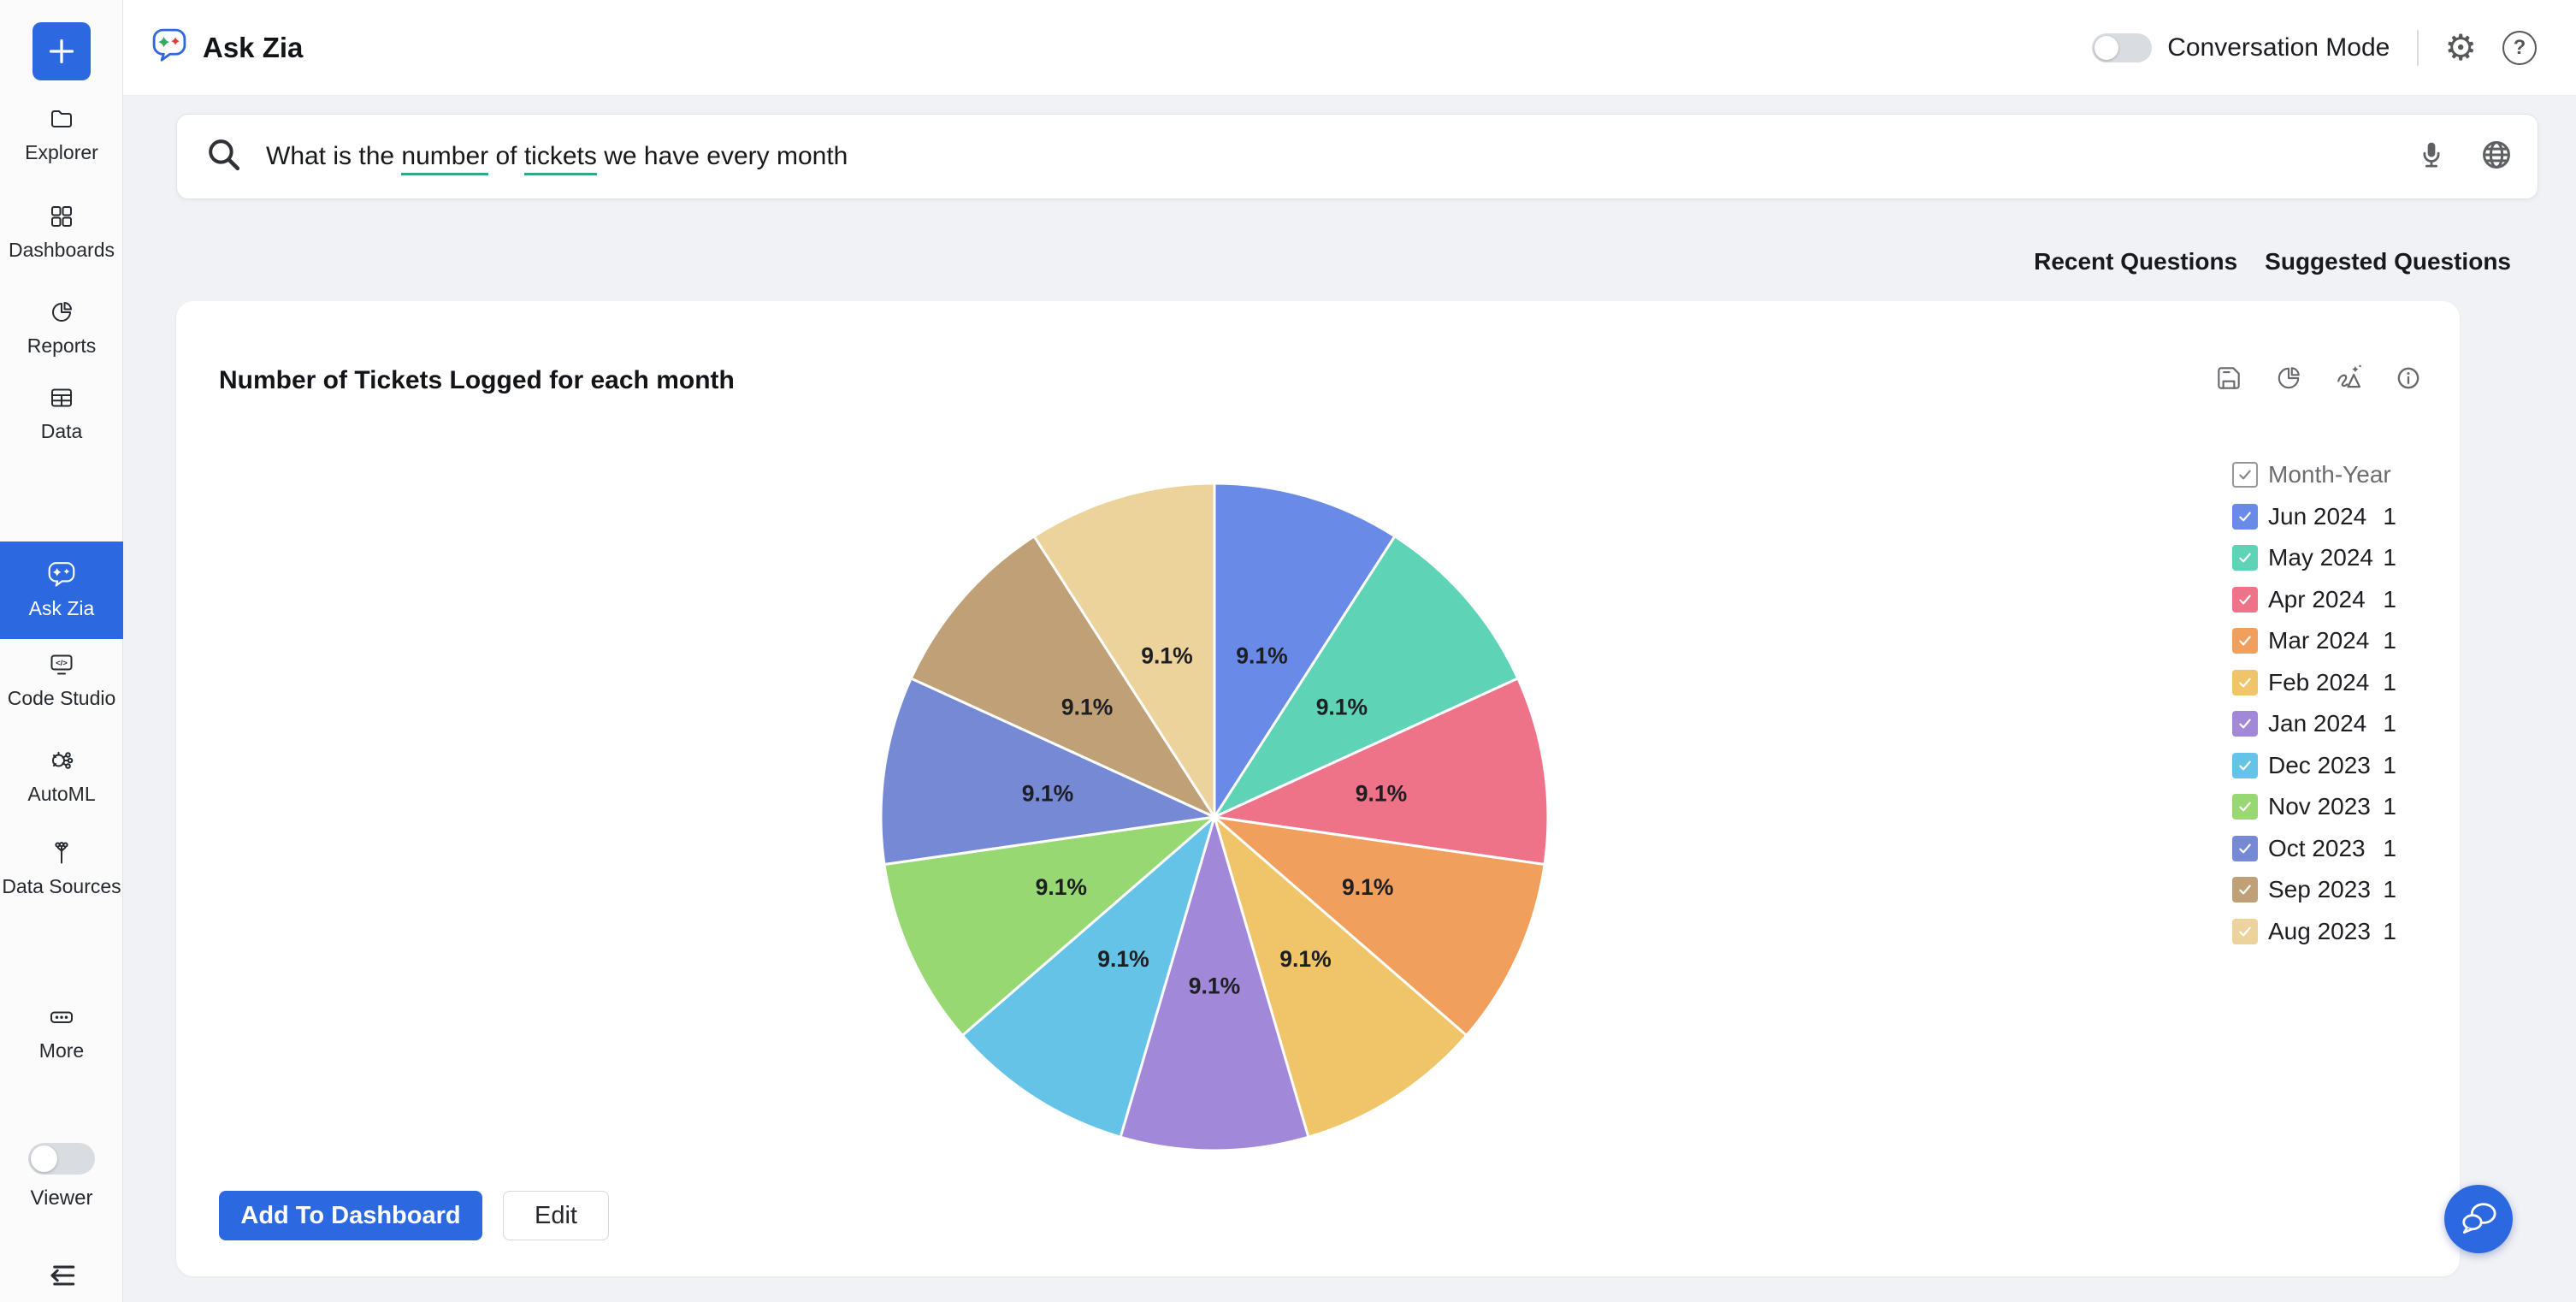  What do you see at coordinates (61, 250) in the screenshot?
I see `sidebar-item-label: Dashboards` at bounding box center [61, 250].